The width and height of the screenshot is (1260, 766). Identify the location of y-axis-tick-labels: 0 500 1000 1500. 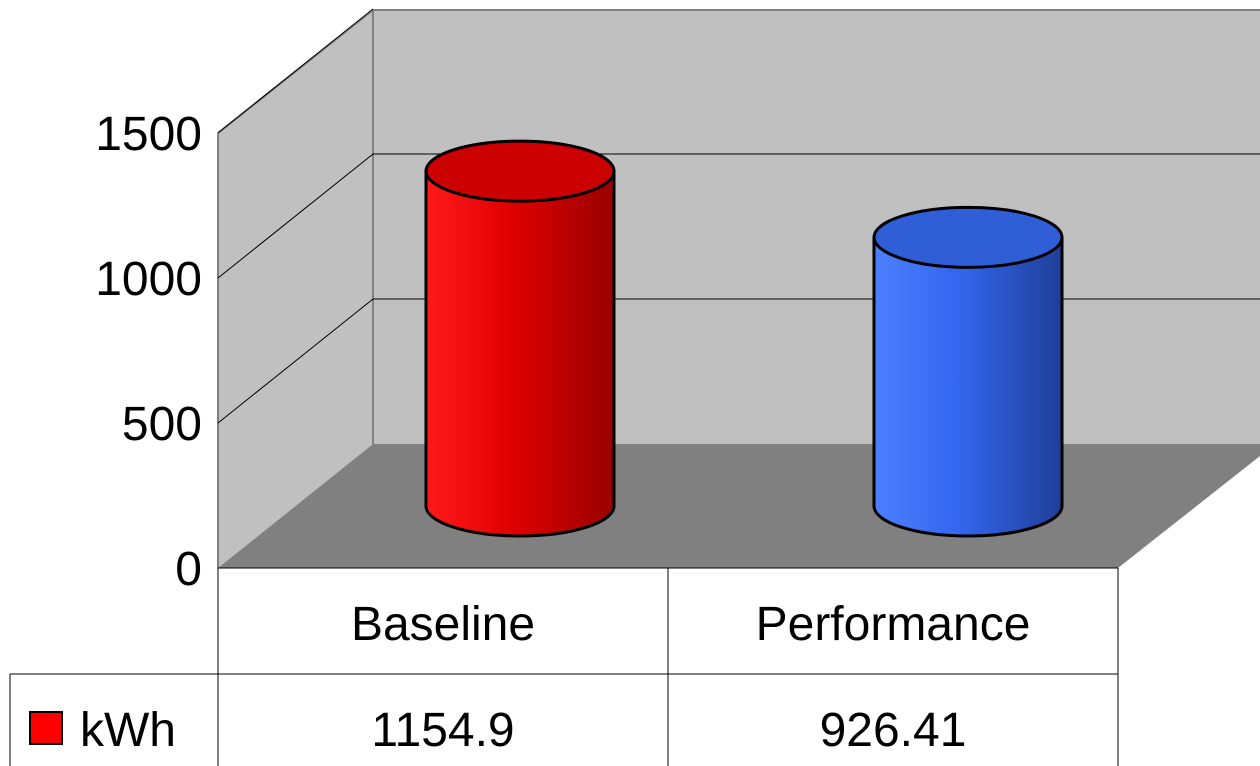
(148, 352).